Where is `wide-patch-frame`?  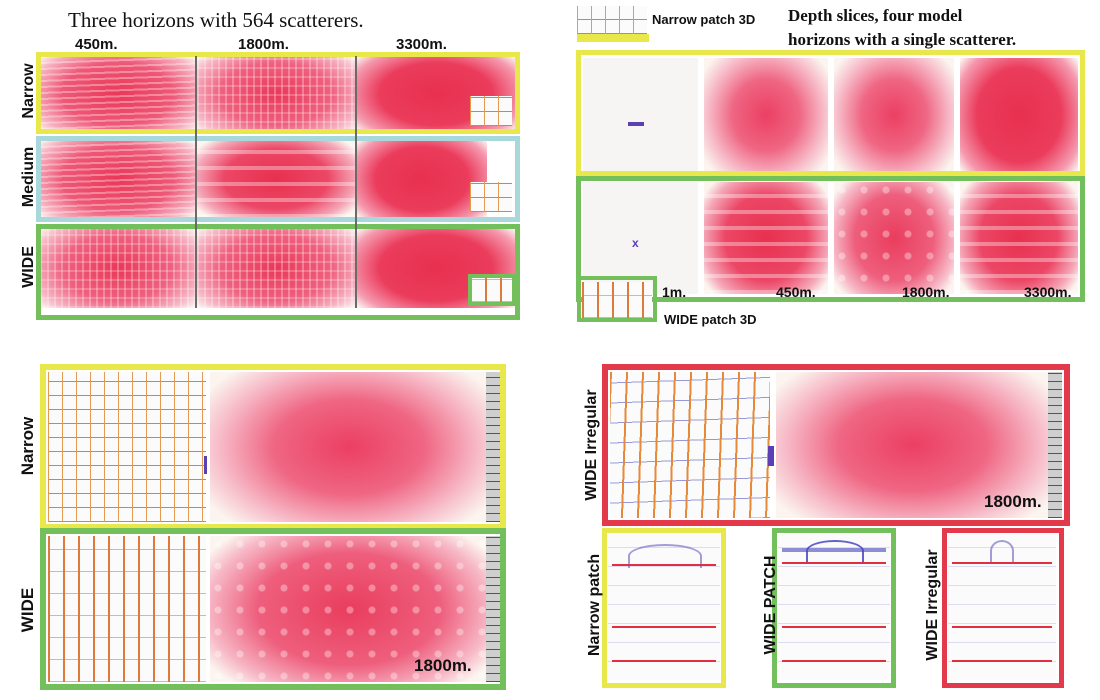 wide-patch-frame is located at coordinates (617, 299).